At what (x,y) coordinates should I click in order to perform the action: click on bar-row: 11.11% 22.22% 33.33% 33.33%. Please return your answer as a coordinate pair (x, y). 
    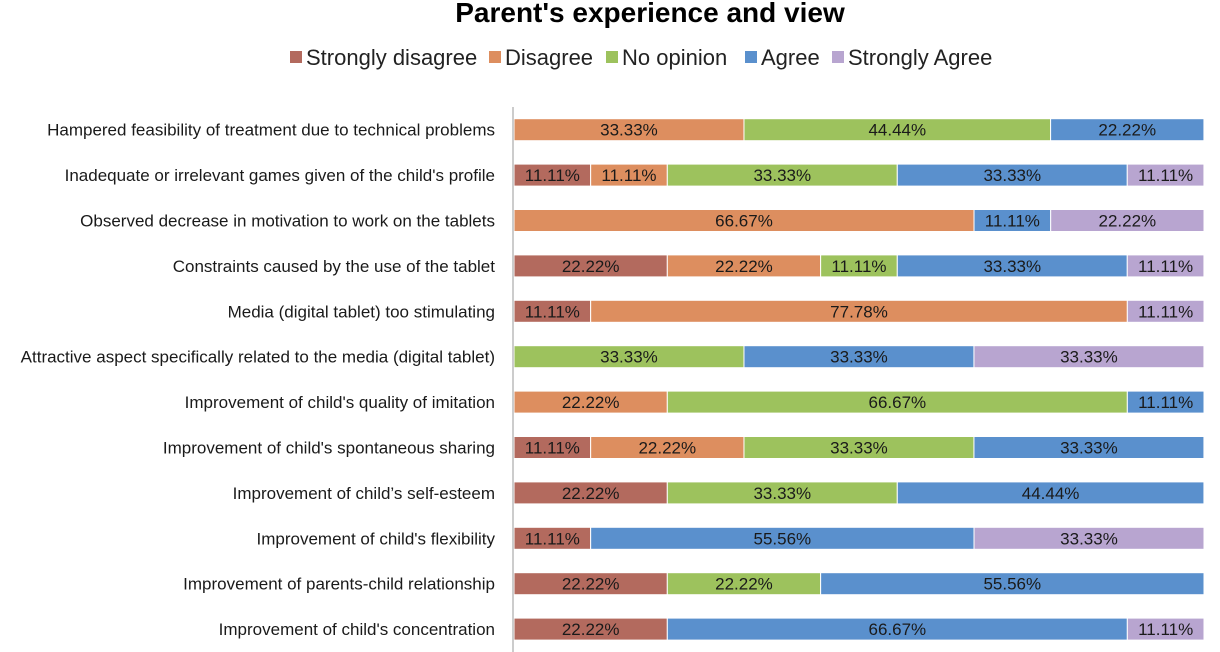
    Looking at the image, I should click on (859, 447).